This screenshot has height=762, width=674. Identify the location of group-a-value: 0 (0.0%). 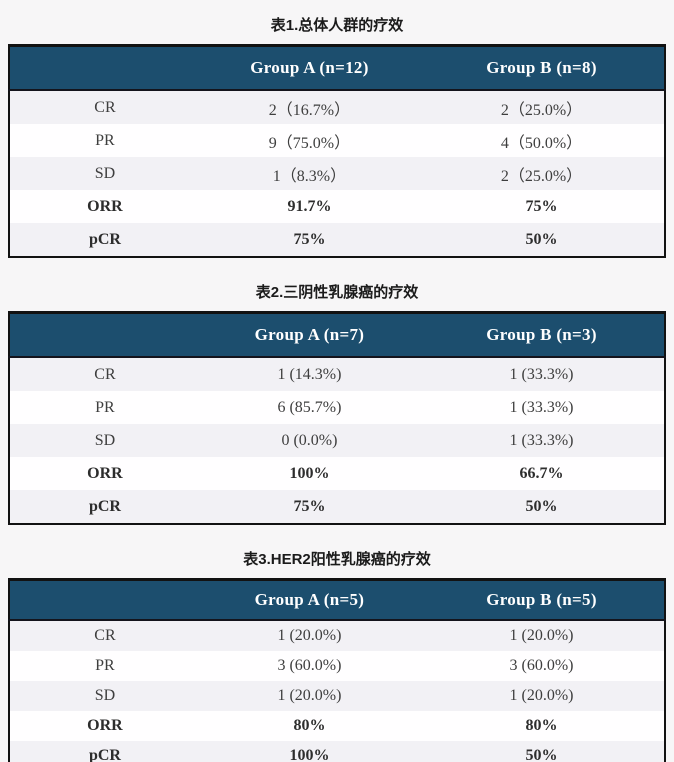
(309, 440).